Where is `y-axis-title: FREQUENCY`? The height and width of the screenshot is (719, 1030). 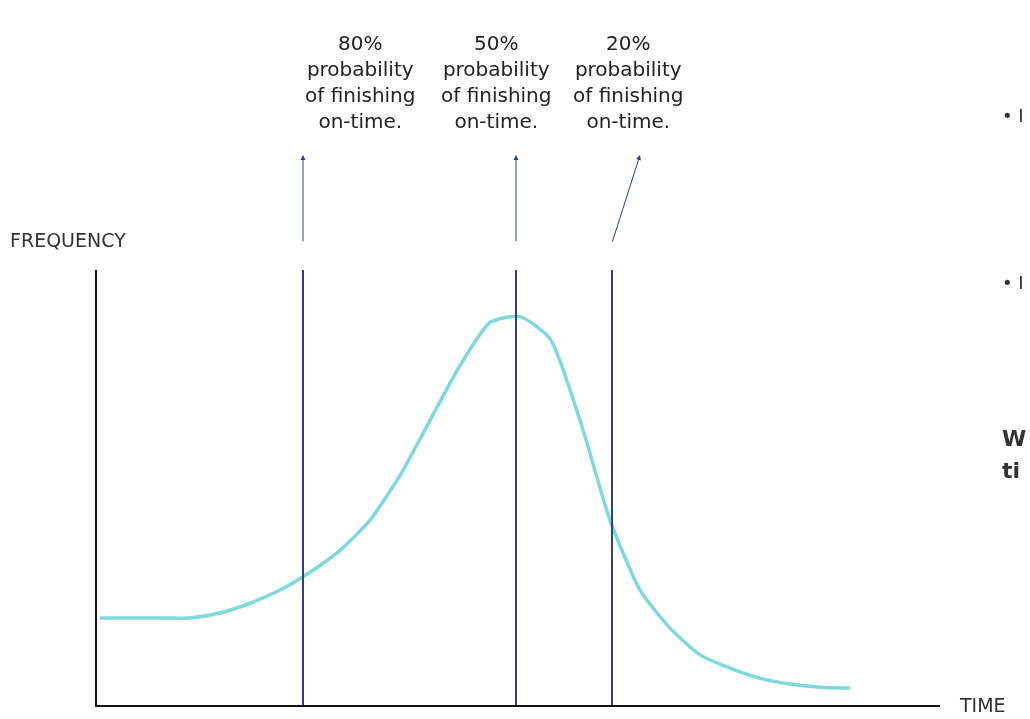 y-axis-title: FREQUENCY is located at coordinates (68, 240).